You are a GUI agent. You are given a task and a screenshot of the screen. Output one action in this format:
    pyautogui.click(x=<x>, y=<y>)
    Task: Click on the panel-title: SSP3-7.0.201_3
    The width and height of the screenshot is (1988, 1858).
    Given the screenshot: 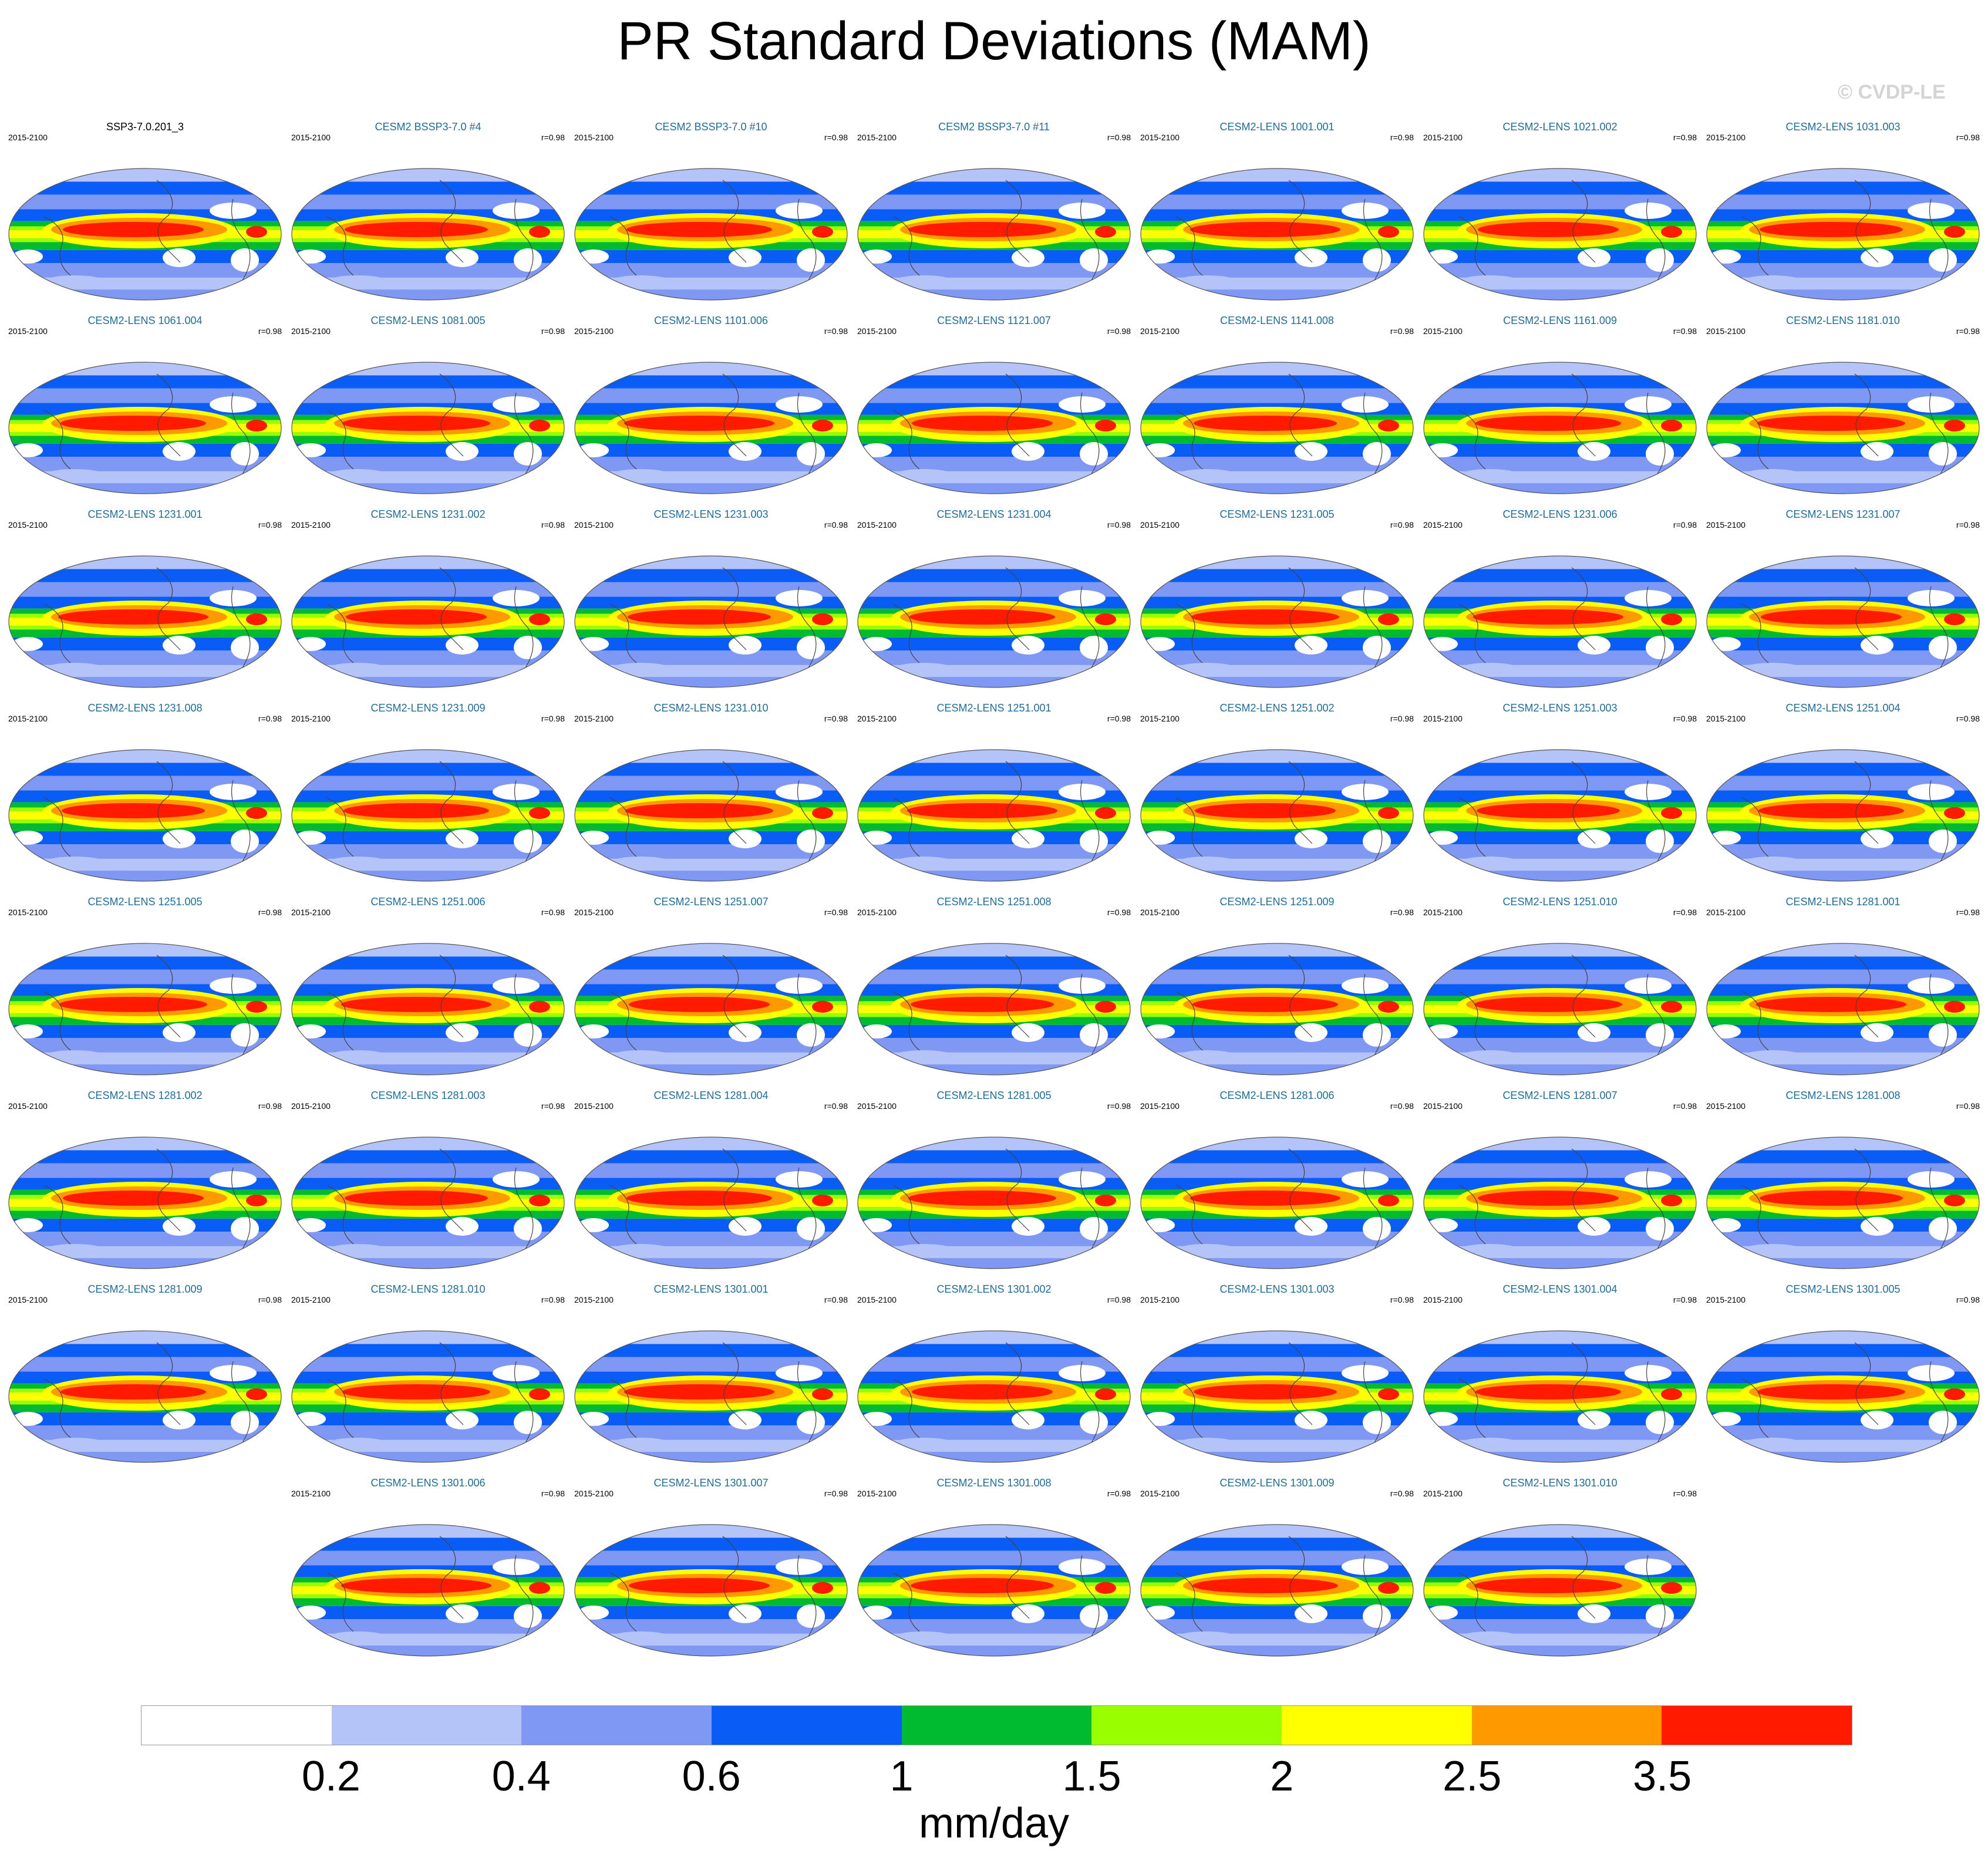 What is the action you would take?
    pyautogui.click(x=145, y=127)
    